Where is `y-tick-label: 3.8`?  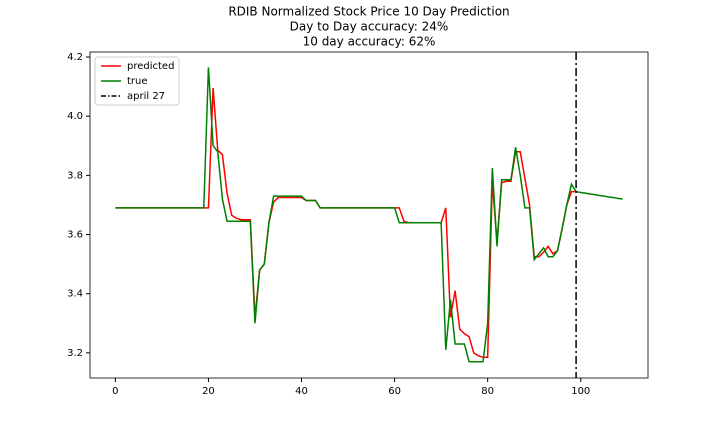 y-tick-label: 3.8 is located at coordinates (75, 175).